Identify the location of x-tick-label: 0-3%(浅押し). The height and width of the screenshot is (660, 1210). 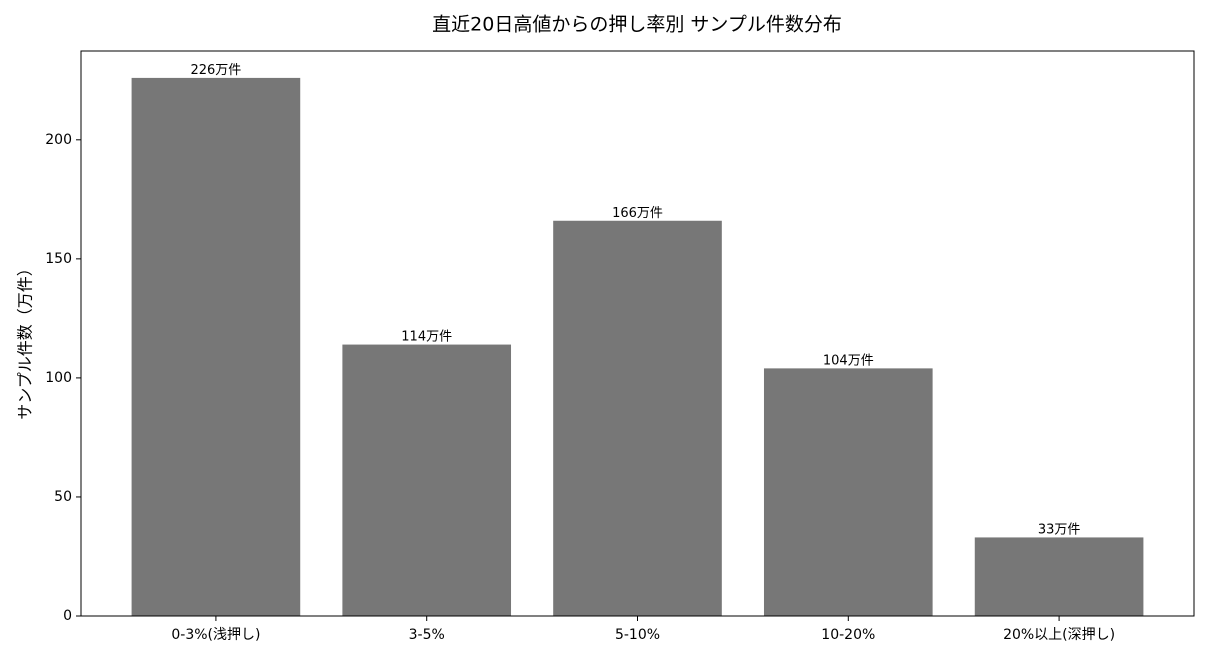
(215, 635).